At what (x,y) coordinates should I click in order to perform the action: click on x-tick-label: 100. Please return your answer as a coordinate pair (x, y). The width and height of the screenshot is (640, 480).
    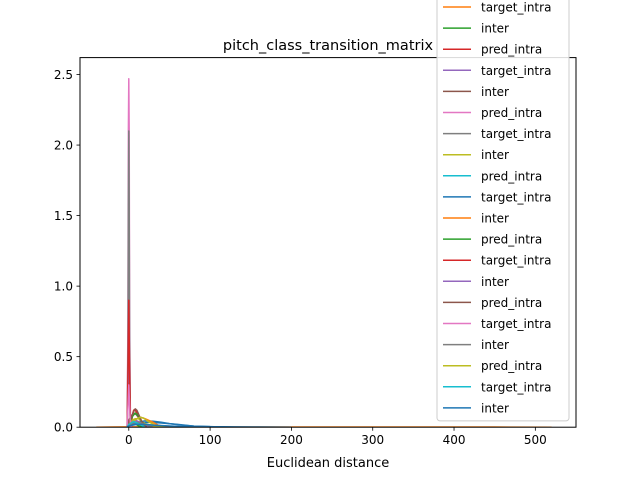
    Looking at the image, I should click on (210, 440).